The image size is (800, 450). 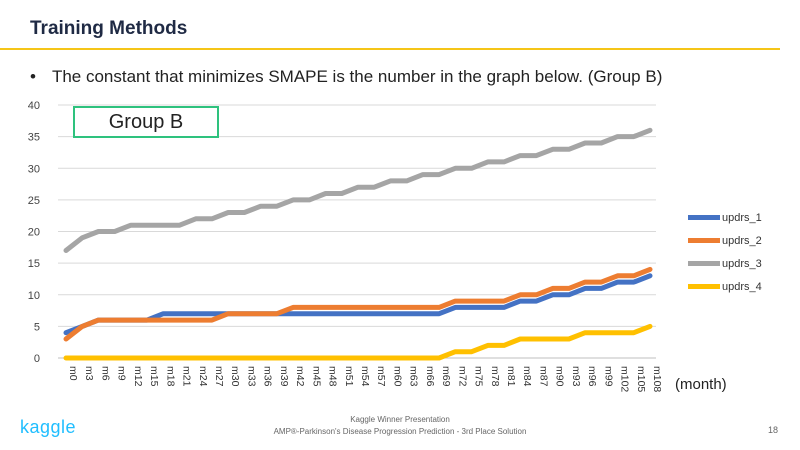 I want to click on group-label-box: Group B, so click(x=146, y=122).